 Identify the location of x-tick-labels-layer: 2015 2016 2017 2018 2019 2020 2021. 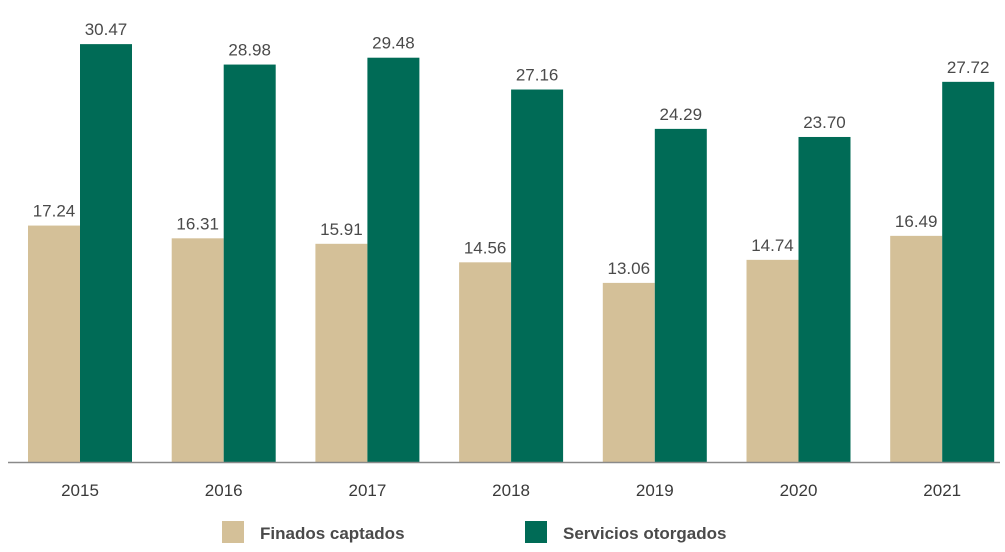
(511, 490).